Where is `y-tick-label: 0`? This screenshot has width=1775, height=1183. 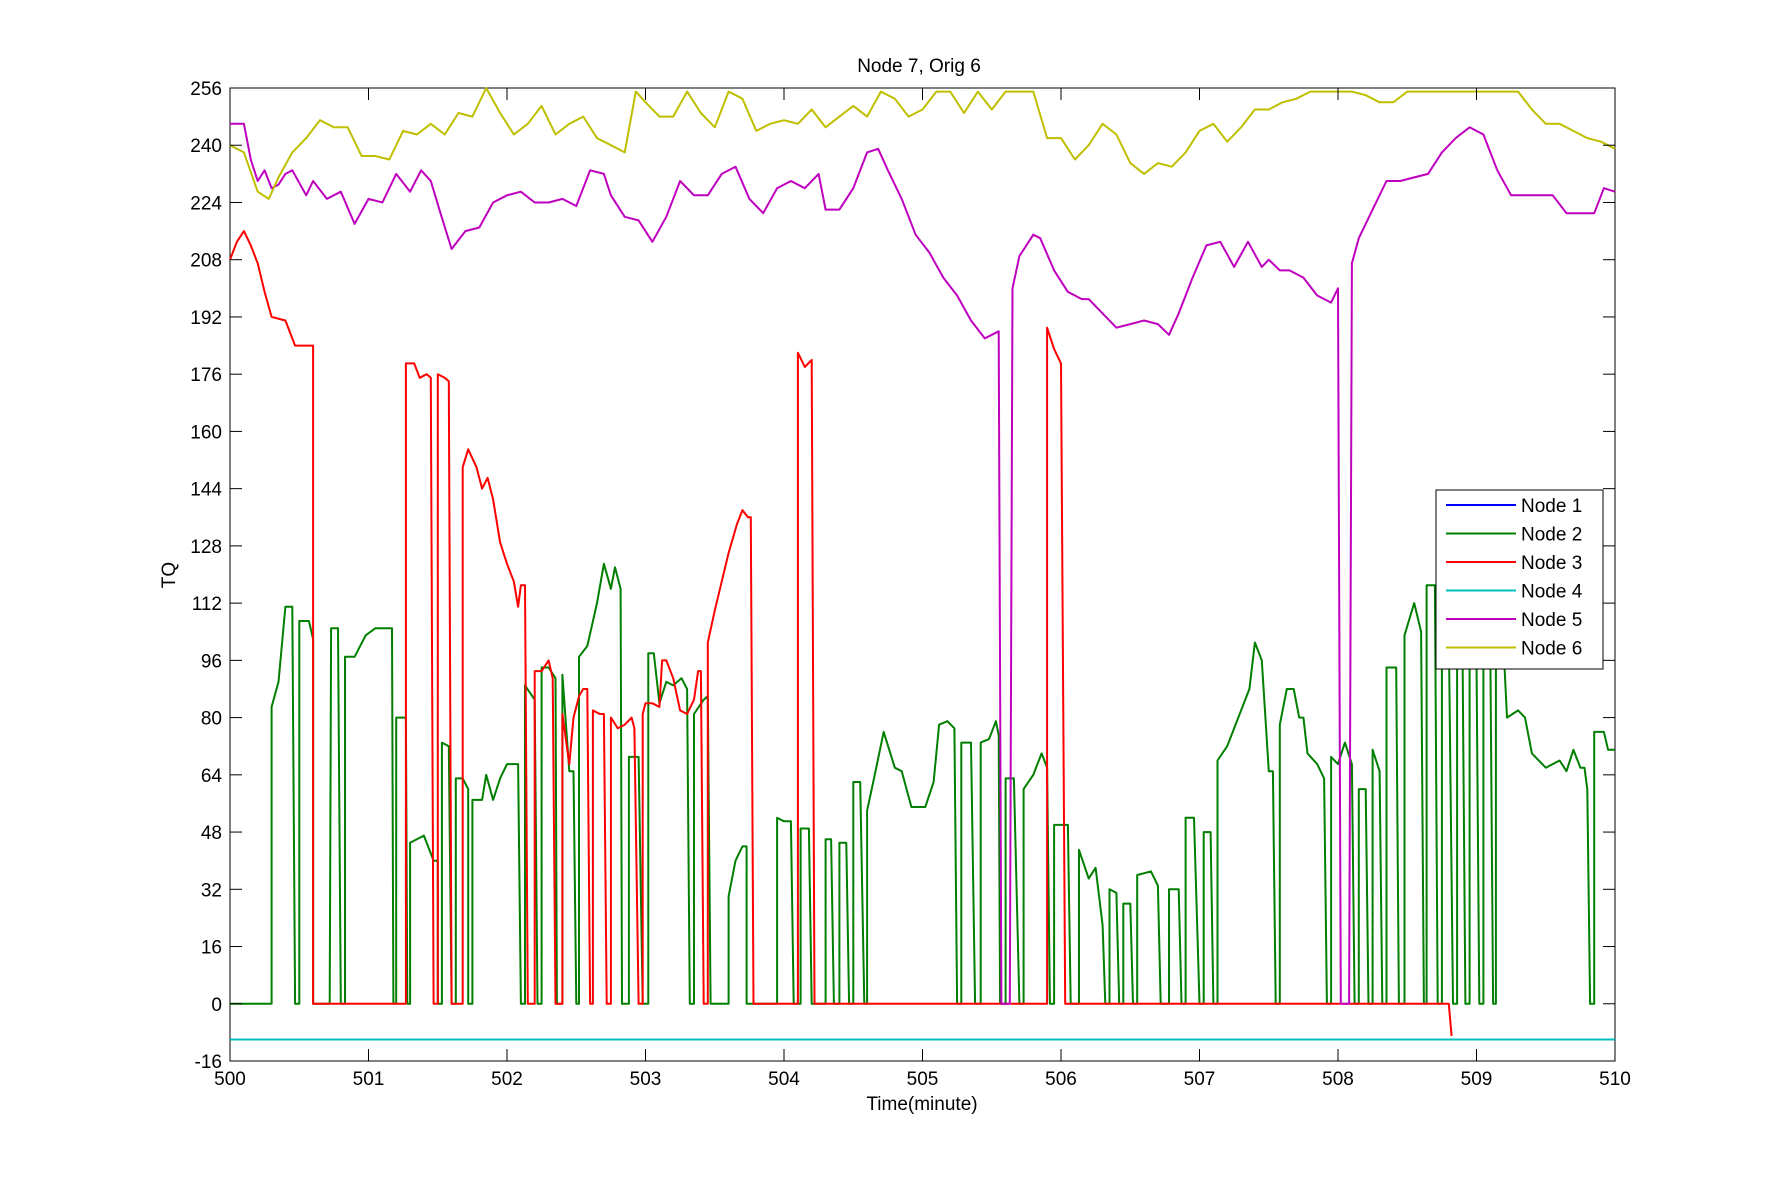 y-tick-label: 0 is located at coordinates (216, 1005).